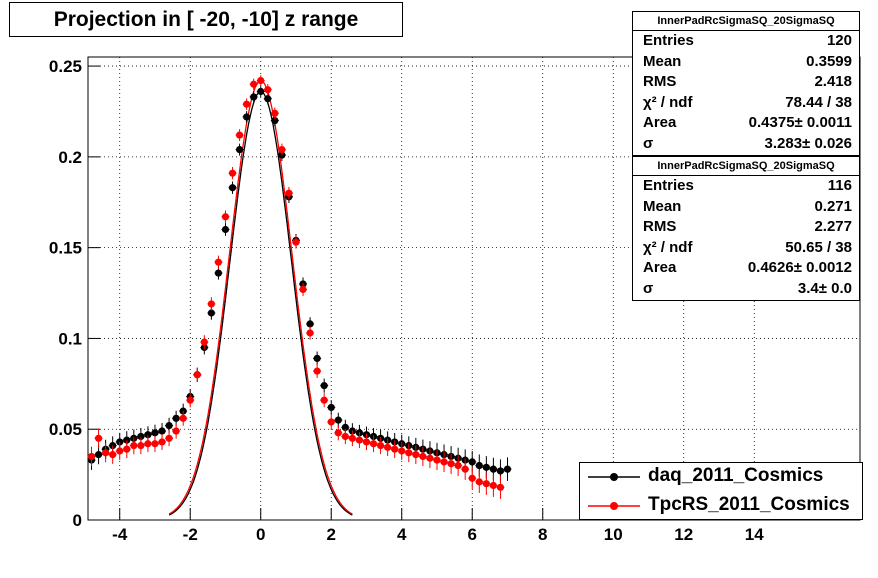  I want to click on stats-row-area: Area 0.4375± 0.0011, so click(746, 123).